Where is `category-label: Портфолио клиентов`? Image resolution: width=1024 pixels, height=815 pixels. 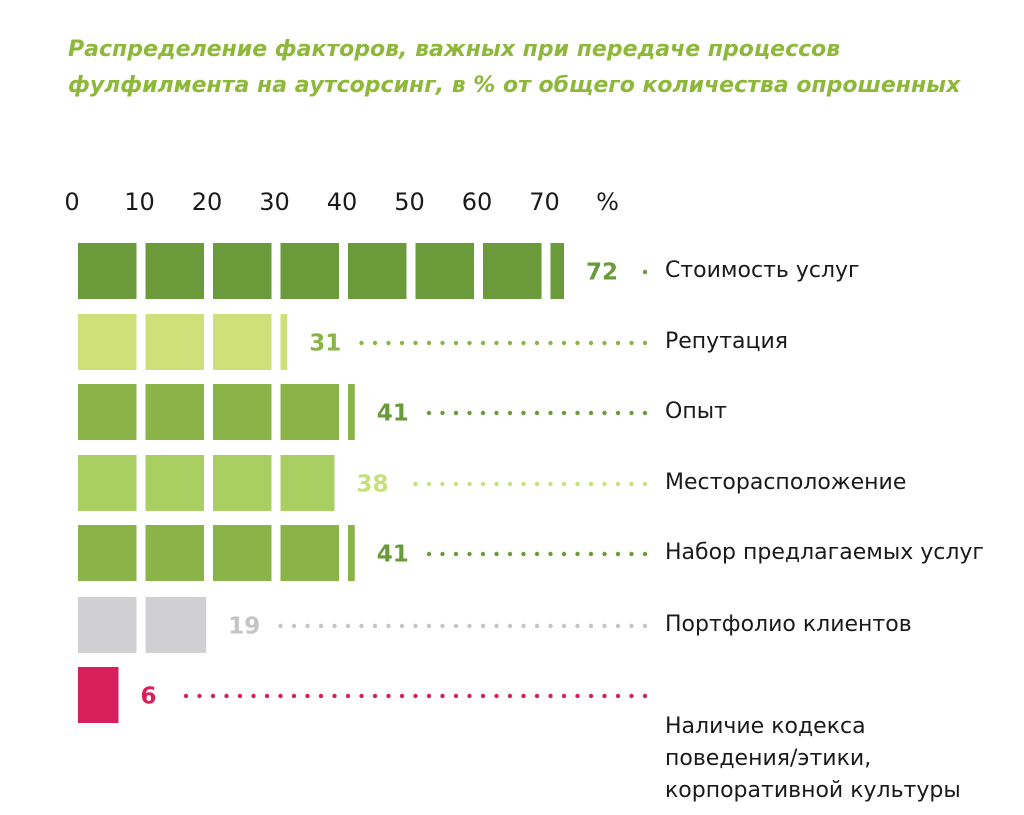
category-label: Портфолио клиентов is located at coordinates (788, 624).